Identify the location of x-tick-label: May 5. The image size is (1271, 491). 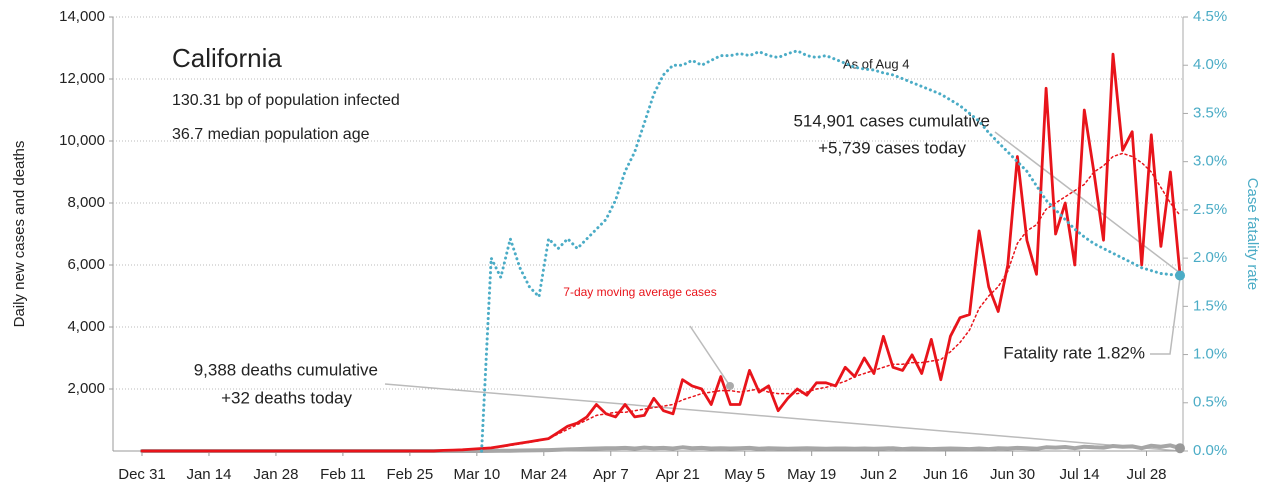
(744, 474).